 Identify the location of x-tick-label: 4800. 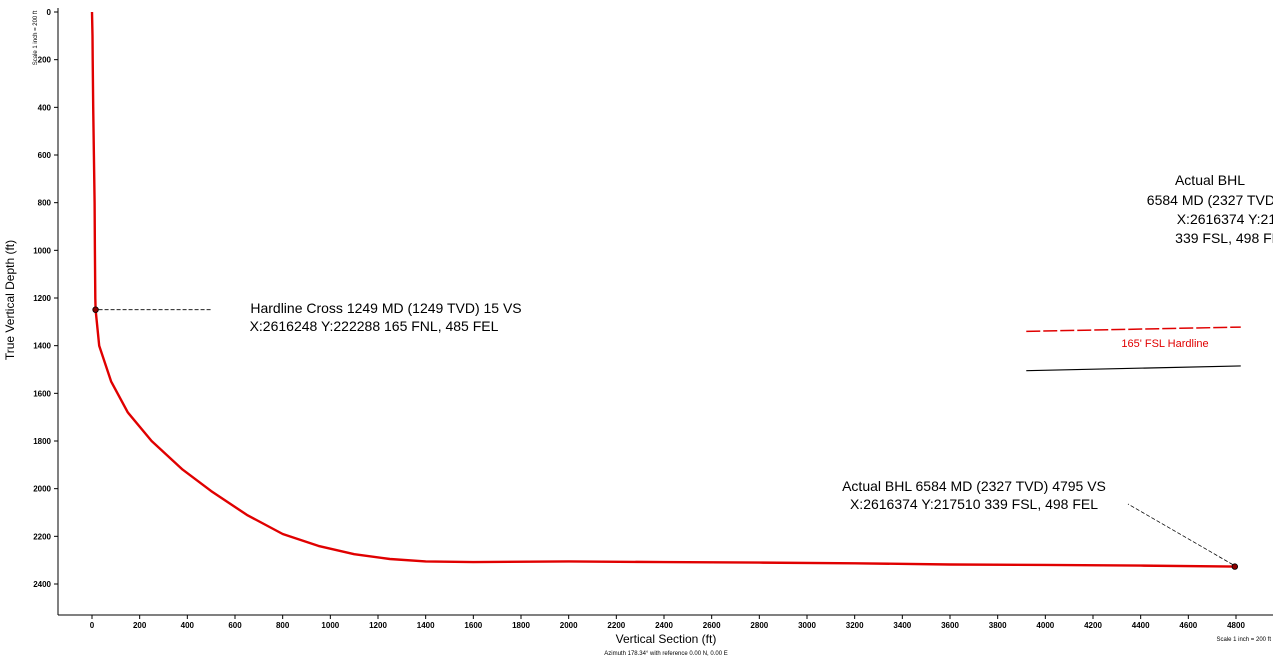
(1236, 625).